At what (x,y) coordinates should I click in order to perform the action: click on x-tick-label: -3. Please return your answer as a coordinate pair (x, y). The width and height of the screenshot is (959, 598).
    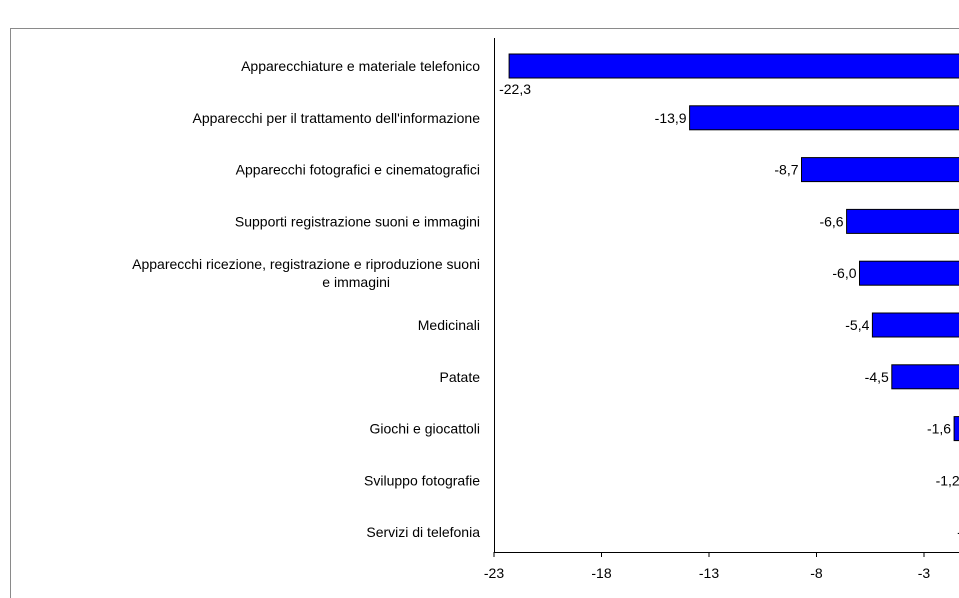
    Looking at the image, I should click on (924, 573).